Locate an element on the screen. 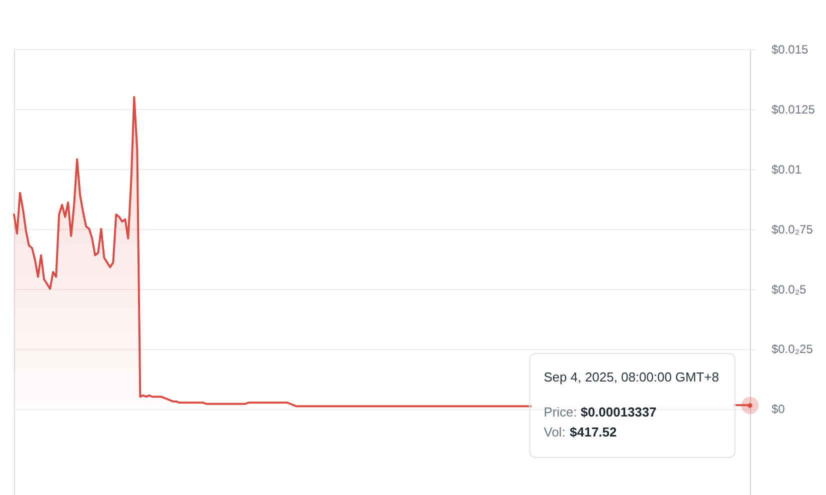 Image resolution: width=826 pixels, height=495 pixels. y-tick-label: $0.0125 is located at coordinates (794, 109).